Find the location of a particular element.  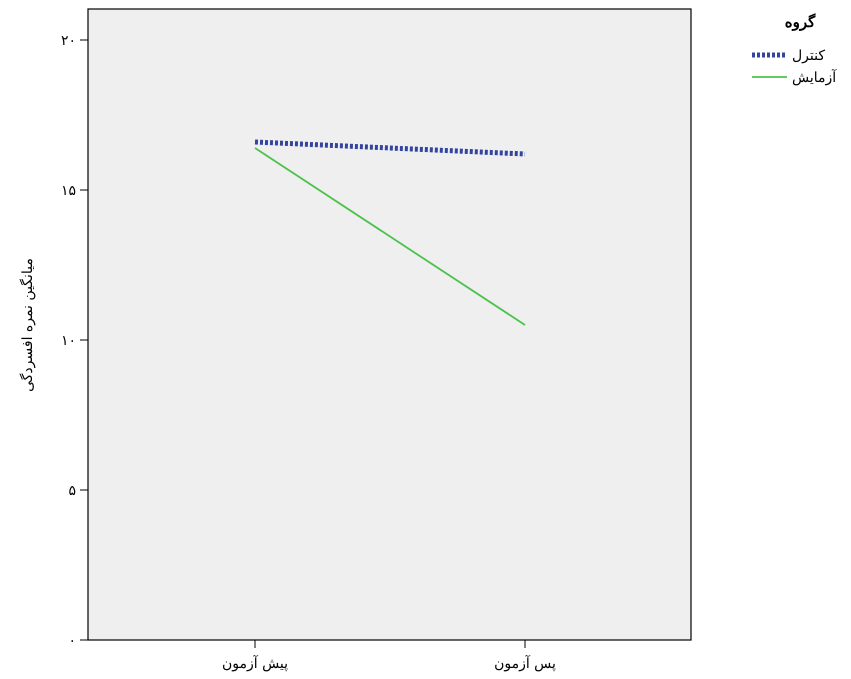

series-lines is located at coordinates (390, 232).